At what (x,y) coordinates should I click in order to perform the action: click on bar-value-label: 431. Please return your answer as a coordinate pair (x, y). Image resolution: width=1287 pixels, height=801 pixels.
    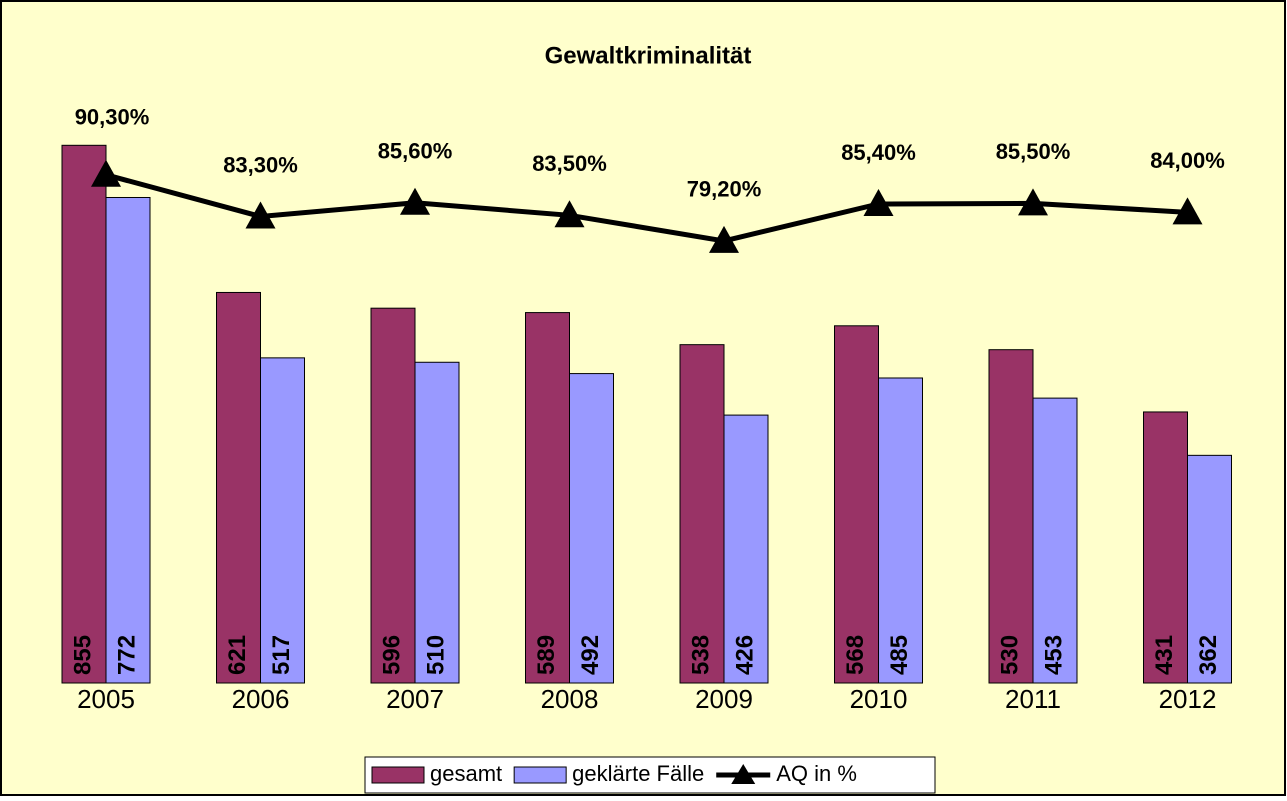
    Looking at the image, I should click on (1164, 655).